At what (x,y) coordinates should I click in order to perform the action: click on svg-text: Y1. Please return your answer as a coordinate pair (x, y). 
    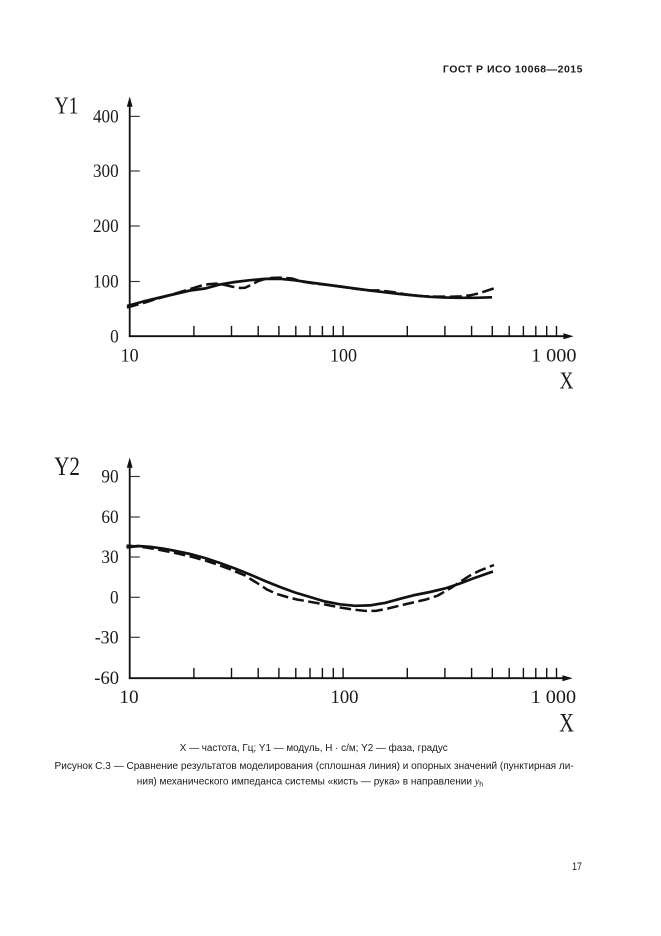
    Looking at the image, I should click on (67, 106).